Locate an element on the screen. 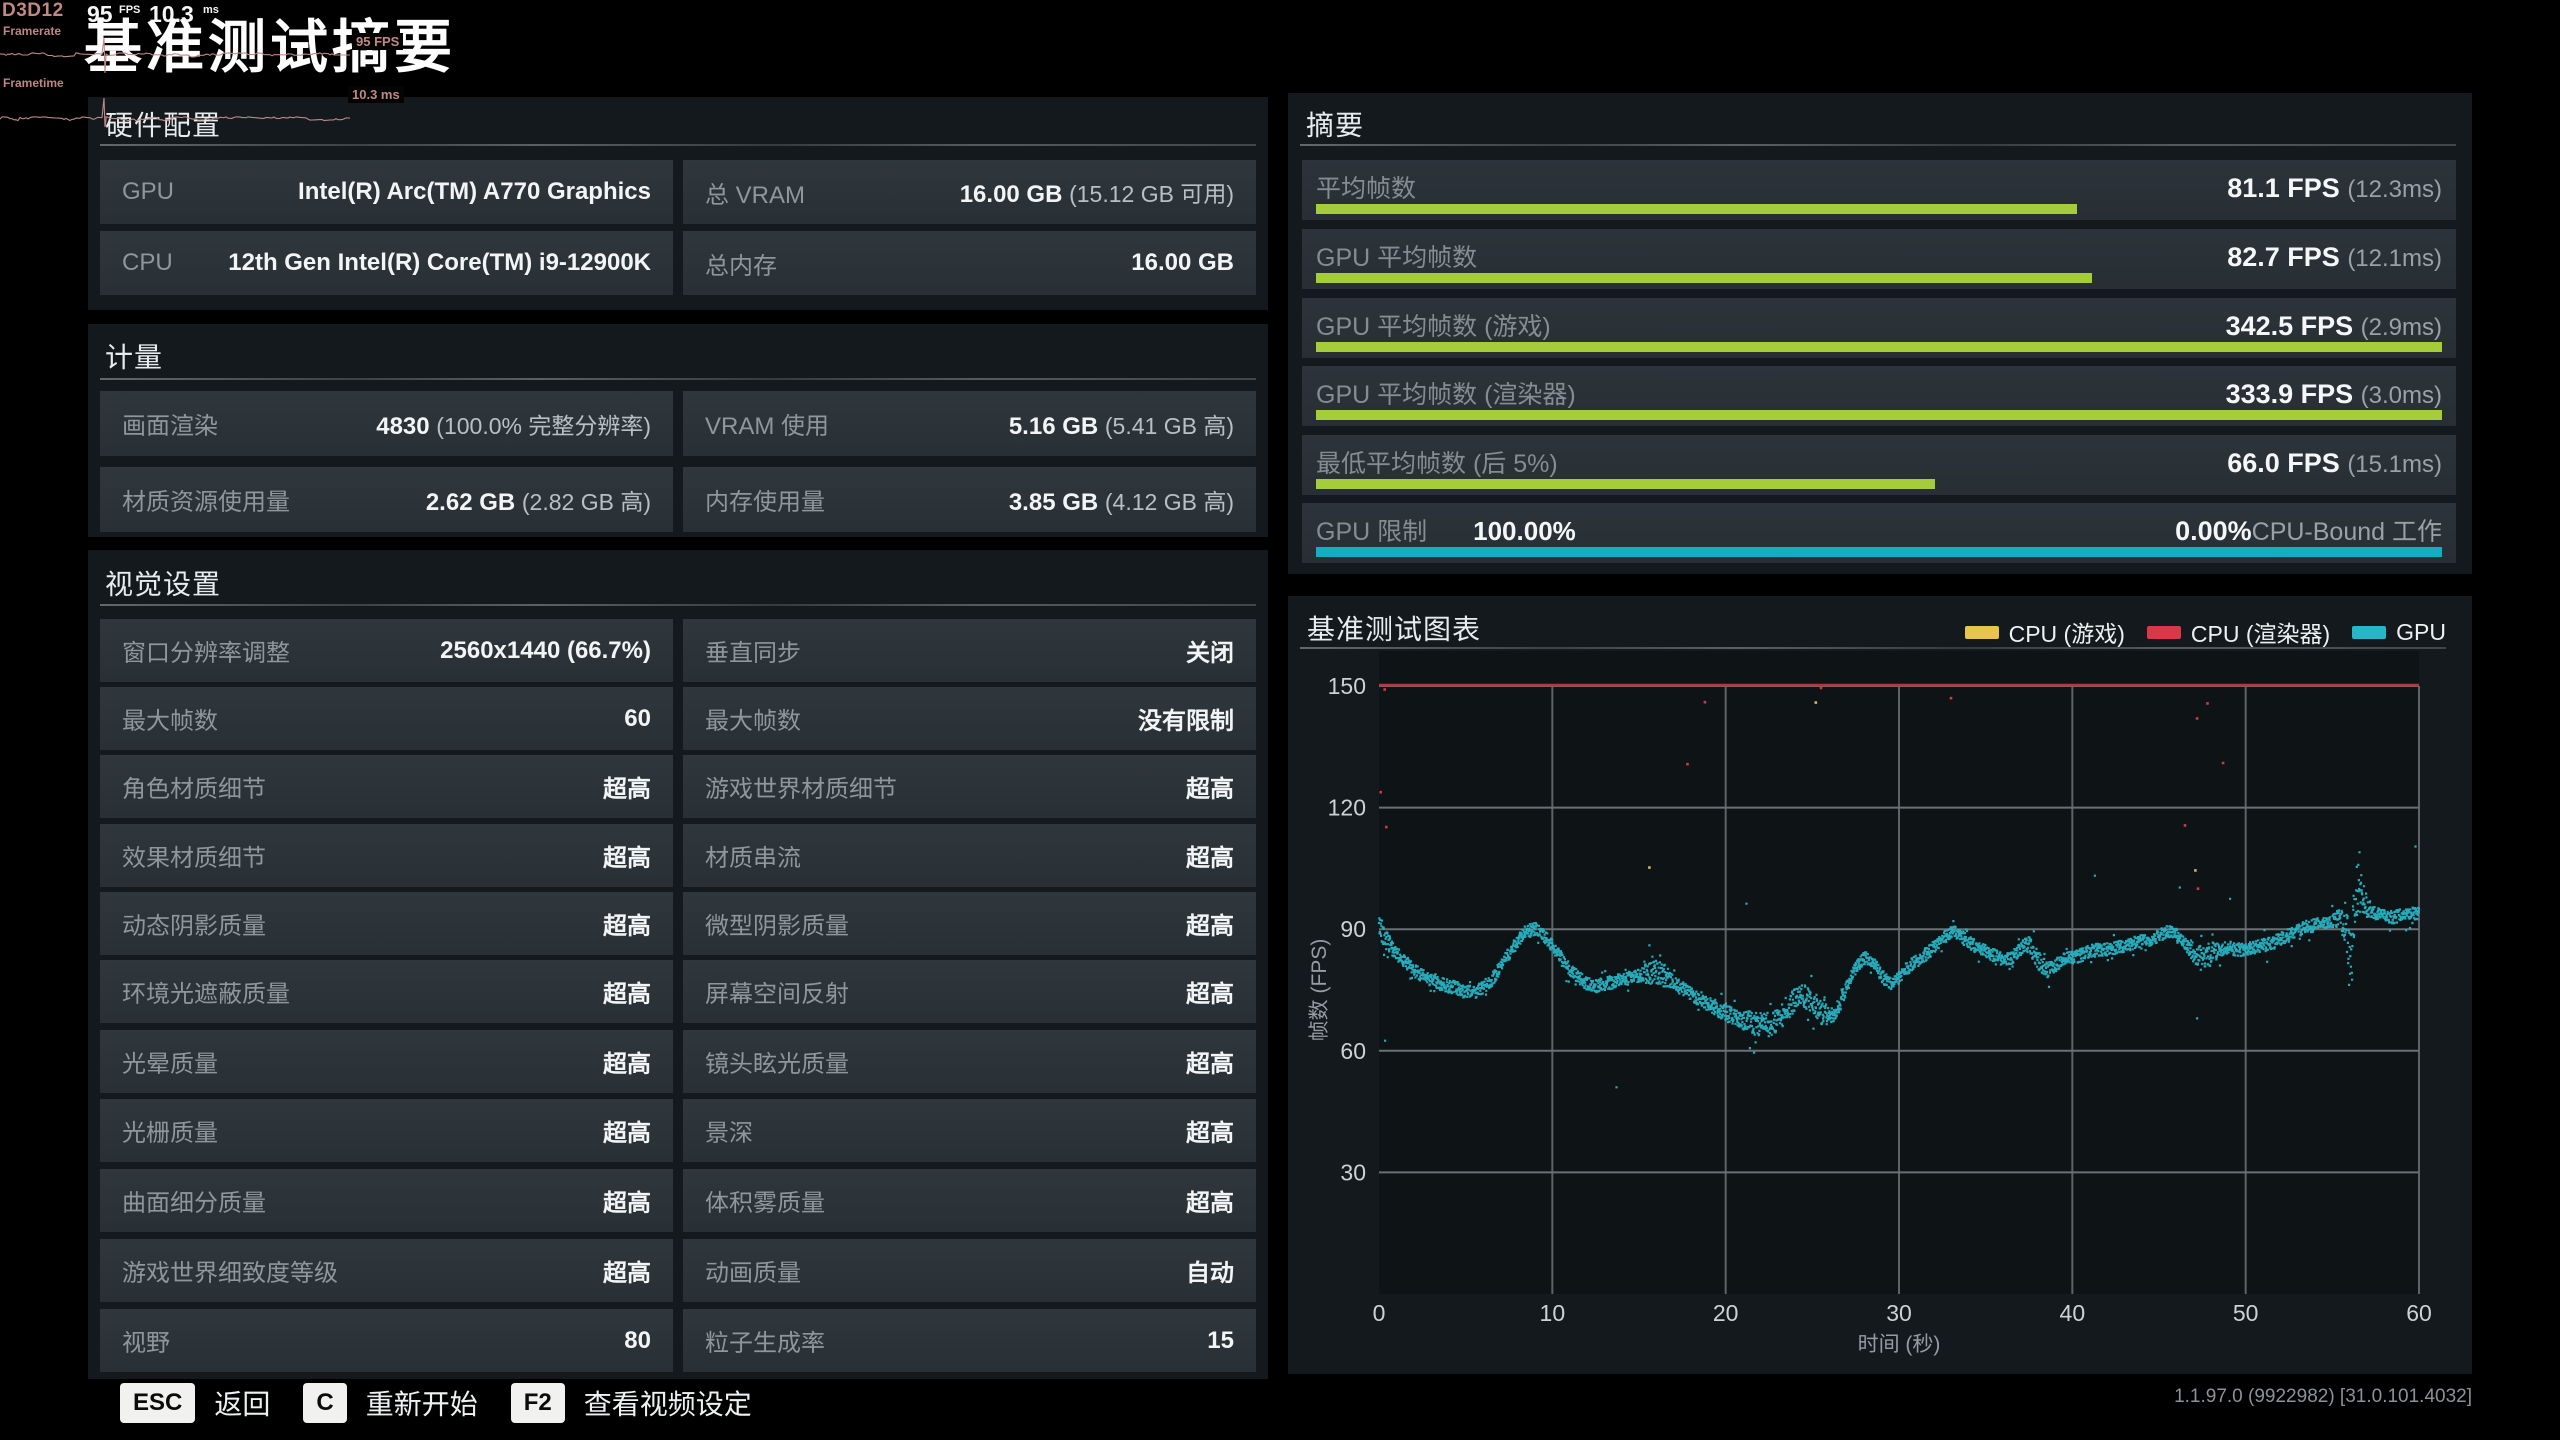  row-label: CPU is located at coordinates (147, 262).